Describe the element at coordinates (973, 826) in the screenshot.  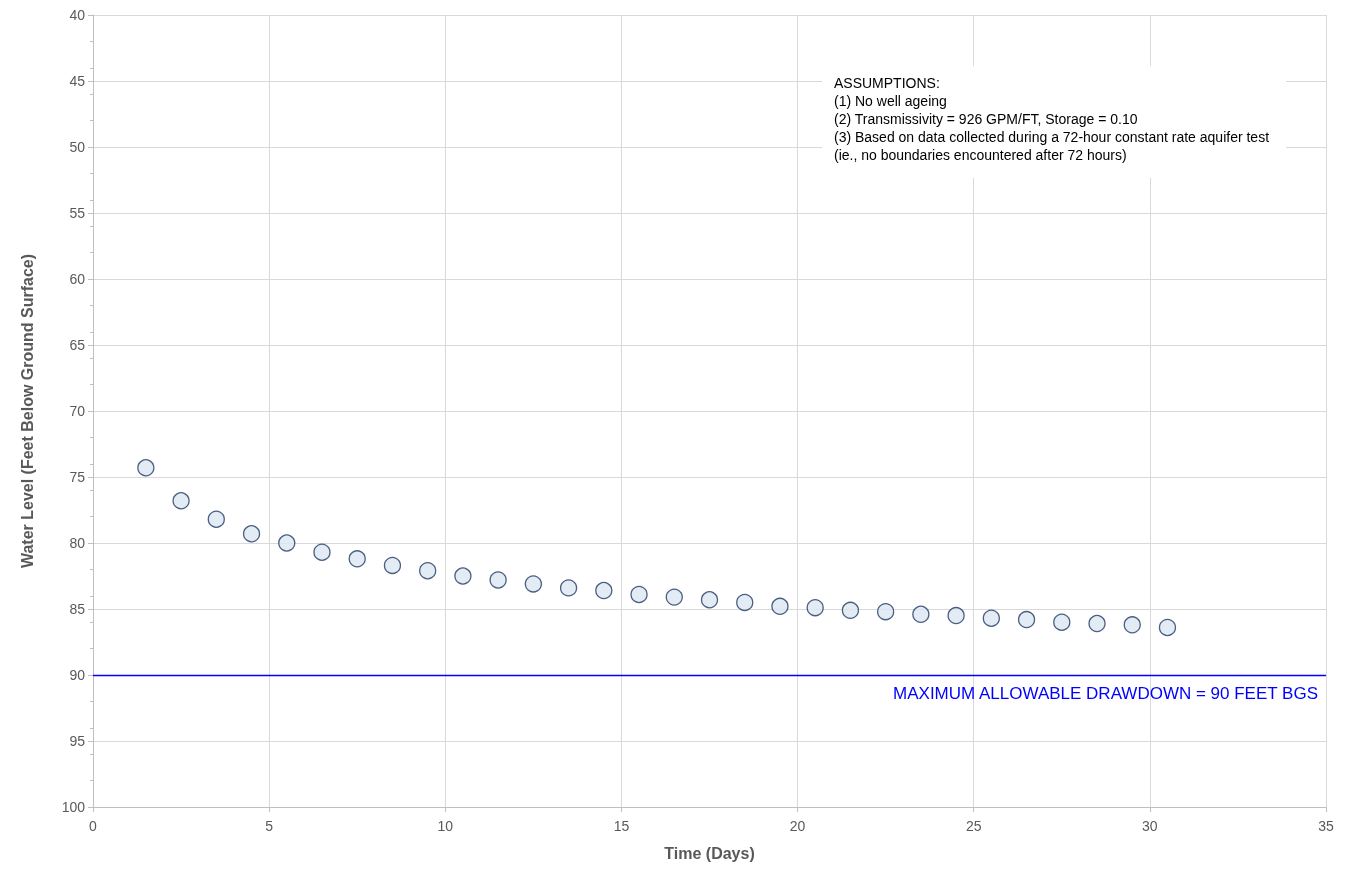
I see `x-tick-label: 25` at that location.